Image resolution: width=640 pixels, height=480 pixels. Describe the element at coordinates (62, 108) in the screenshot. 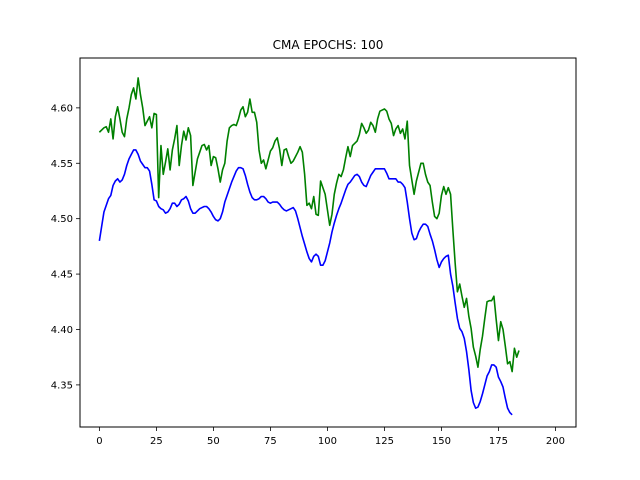

I see `y-tick-label: 4.60` at that location.